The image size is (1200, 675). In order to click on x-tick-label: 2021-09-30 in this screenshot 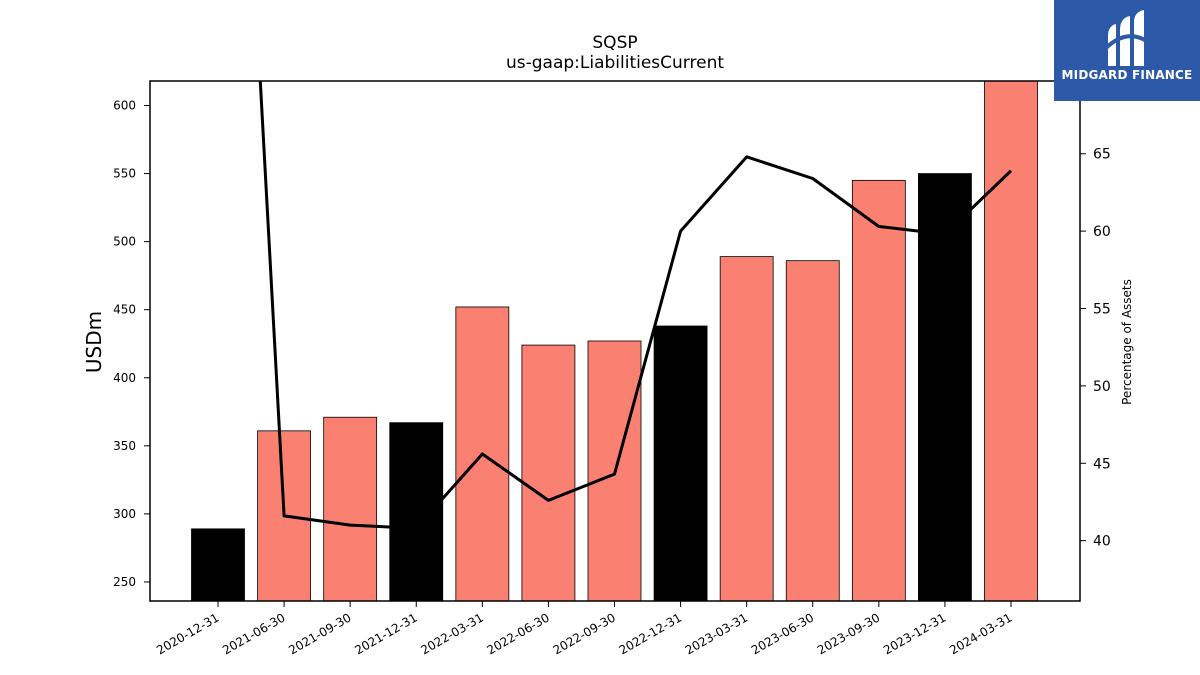, I will do `click(319, 633)`.